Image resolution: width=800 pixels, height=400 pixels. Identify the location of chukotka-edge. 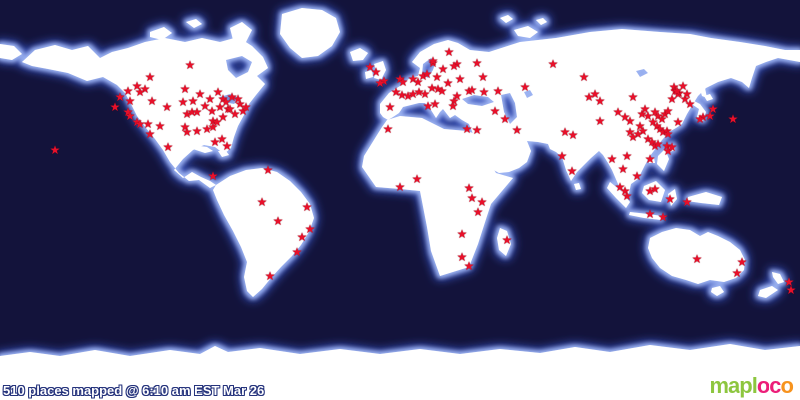
(11, 52).